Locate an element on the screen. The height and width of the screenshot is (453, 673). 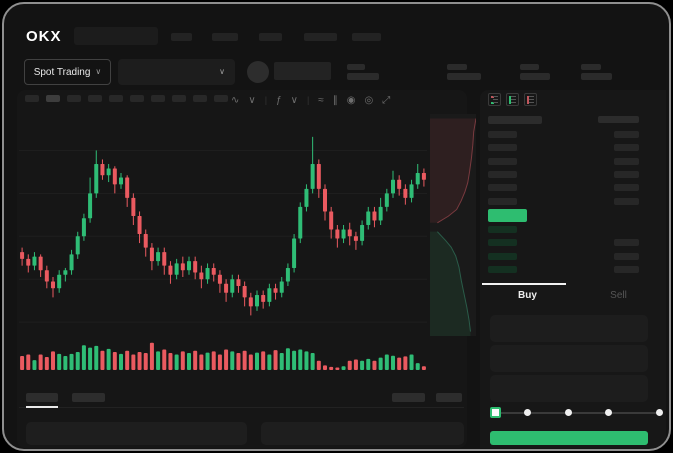
history-icon: ◎ is located at coordinates (369, 100).